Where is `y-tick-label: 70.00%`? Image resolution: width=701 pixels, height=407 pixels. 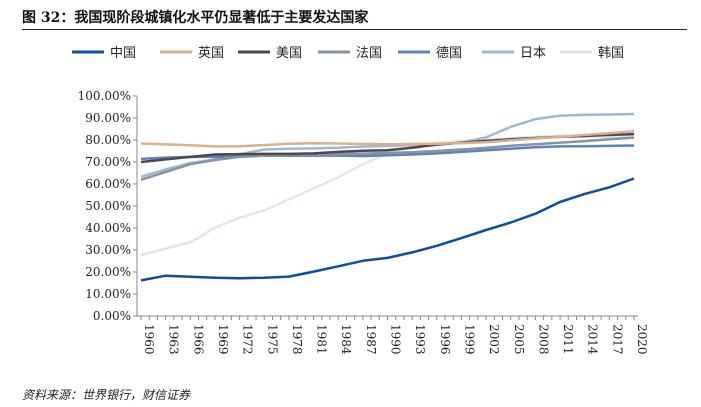
y-tick-label: 70.00% is located at coordinates (108, 162).